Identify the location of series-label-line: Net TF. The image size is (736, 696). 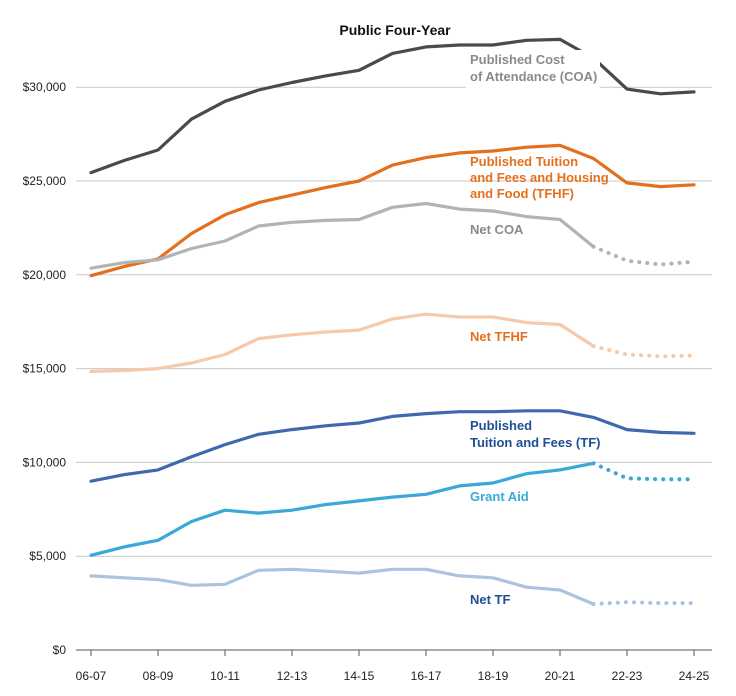
(490, 599).